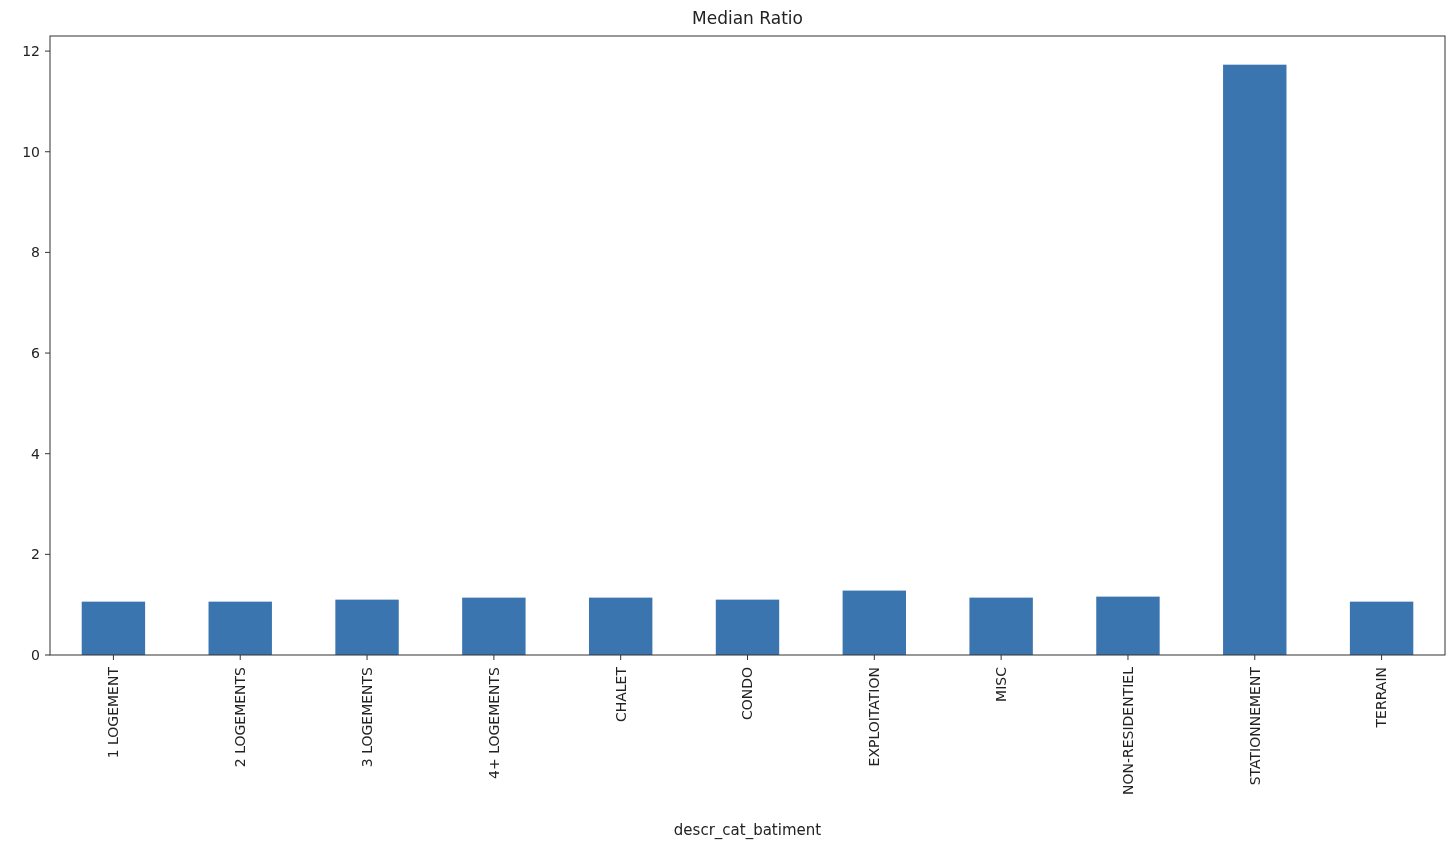 The height and width of the screenshot is (842, 1447). Describe the element at coordinates (1127, 731) in the screenshot. I see `x-tick-label: NON-RESIDENTIEL` at that location.